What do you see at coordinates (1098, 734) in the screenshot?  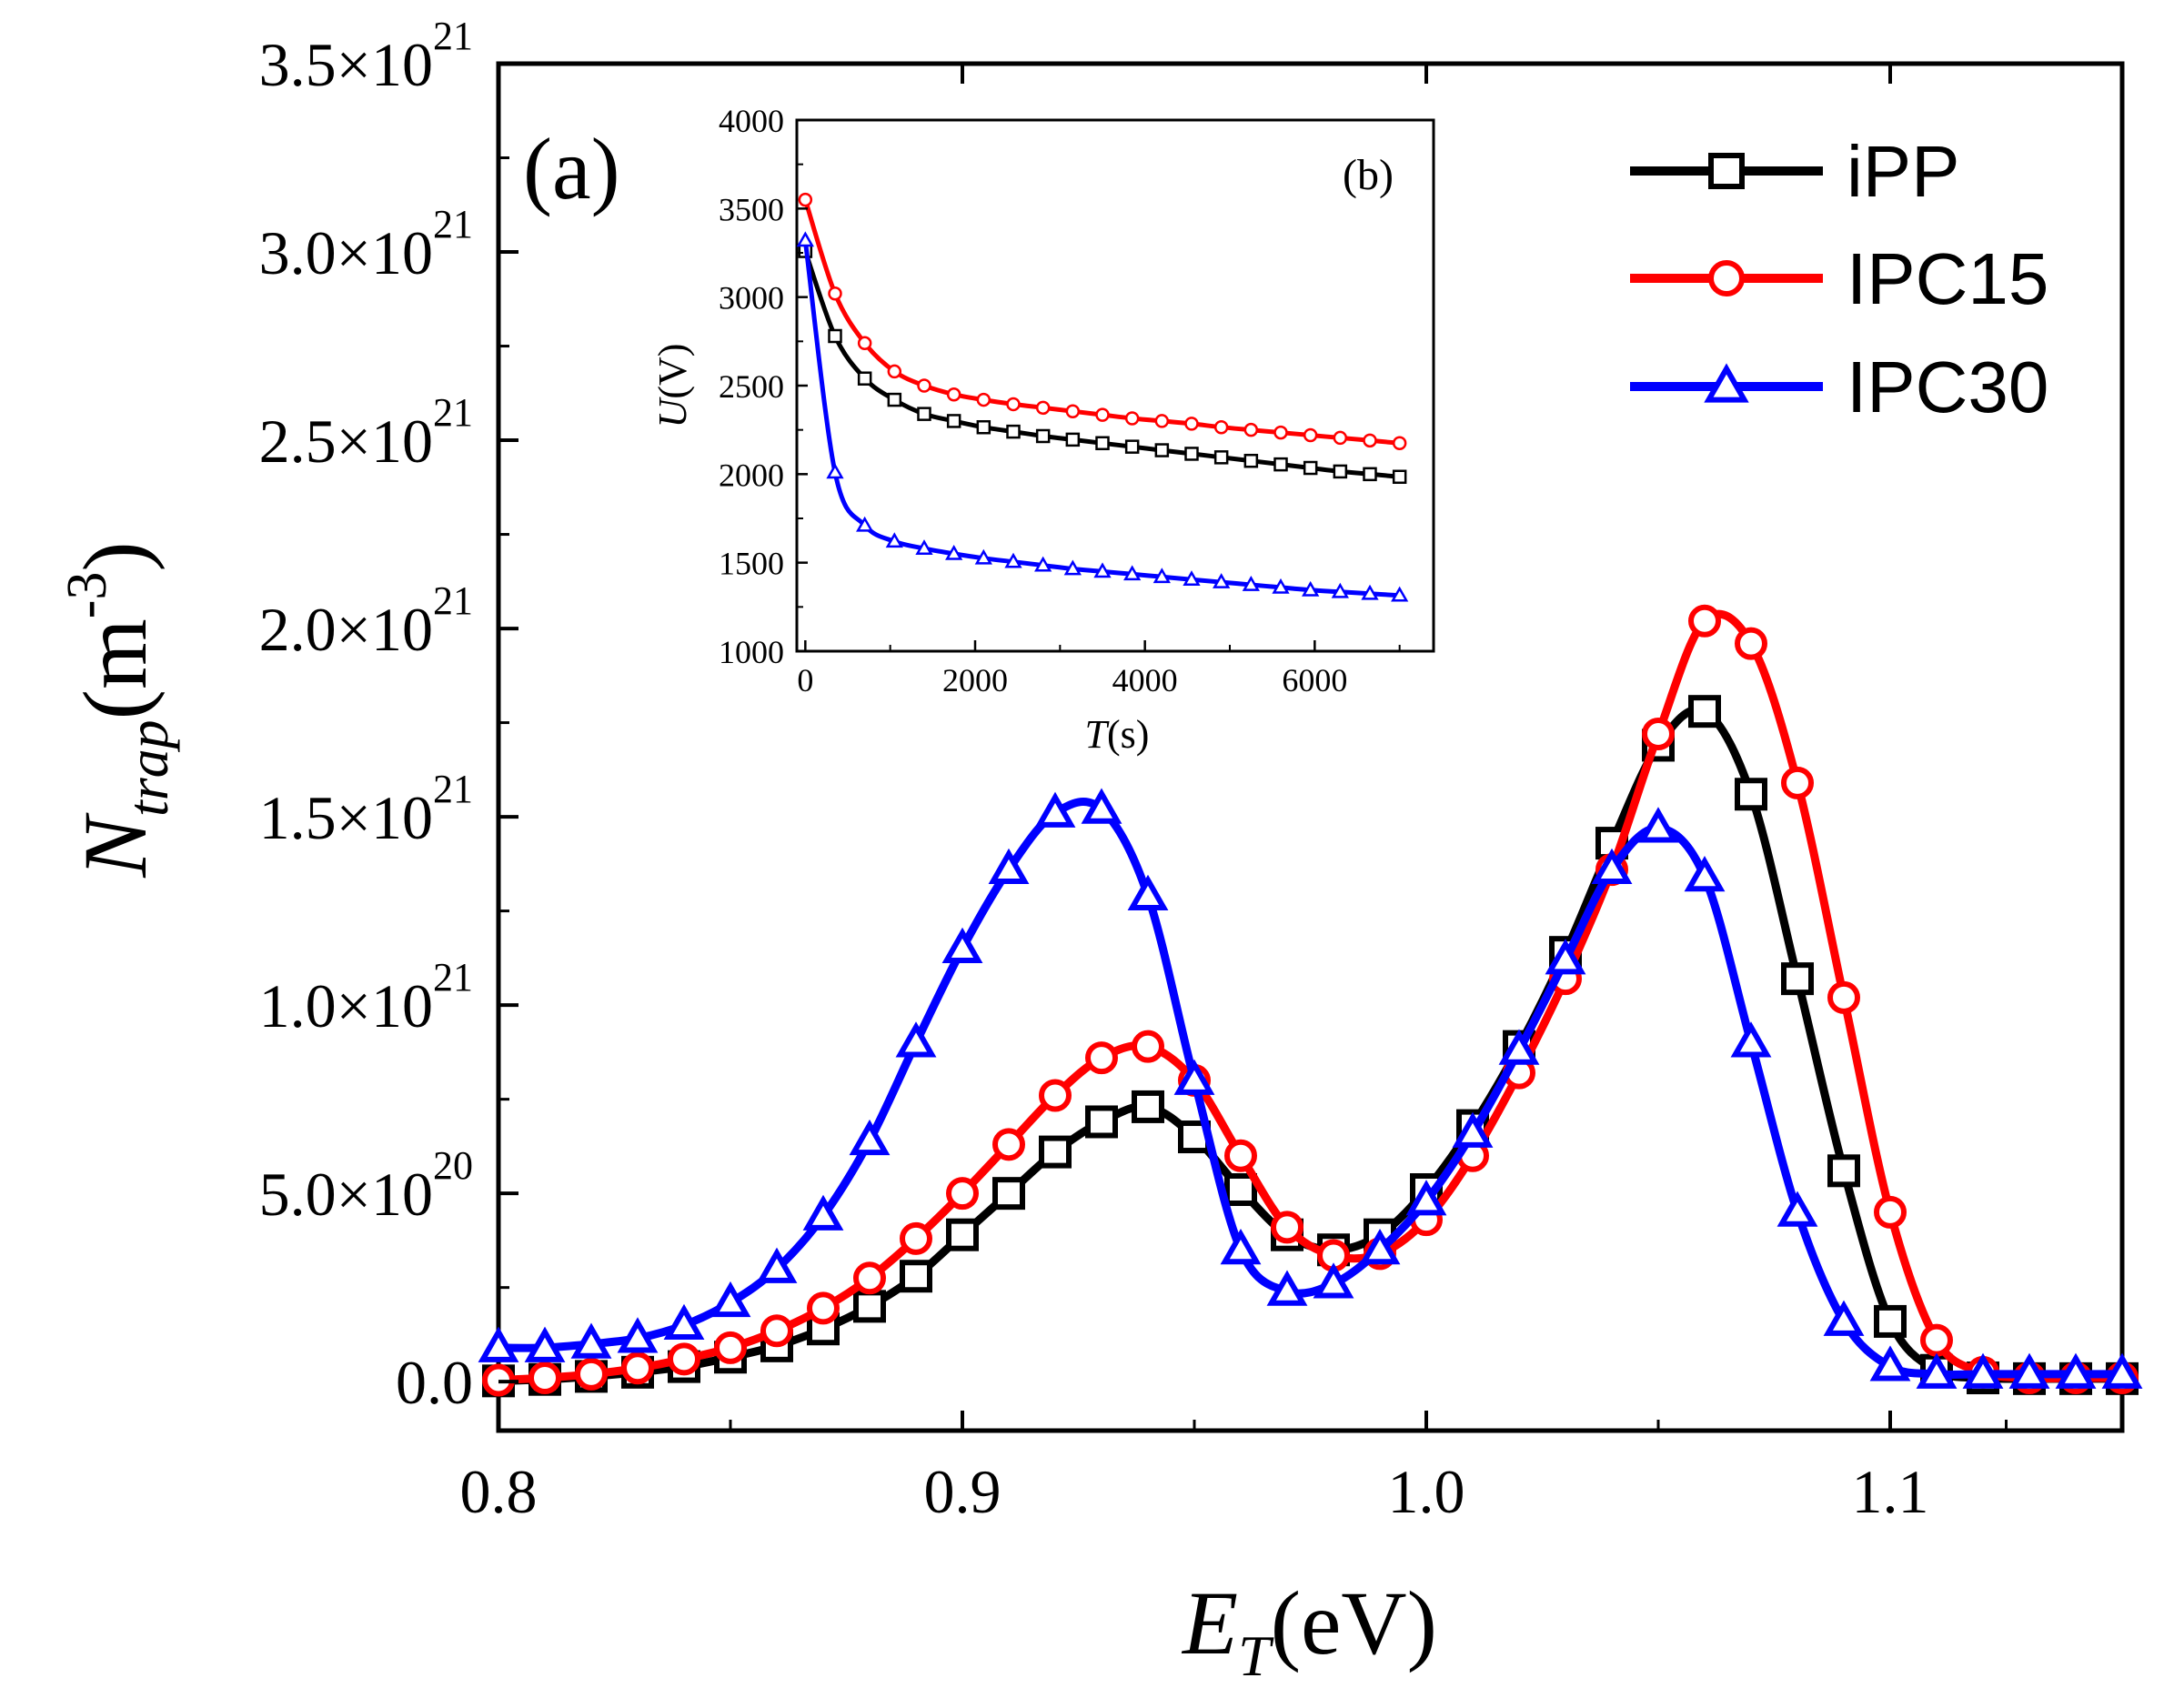 I see `inset-x-axis-symbol: T` at bounding box center [1098, 734].